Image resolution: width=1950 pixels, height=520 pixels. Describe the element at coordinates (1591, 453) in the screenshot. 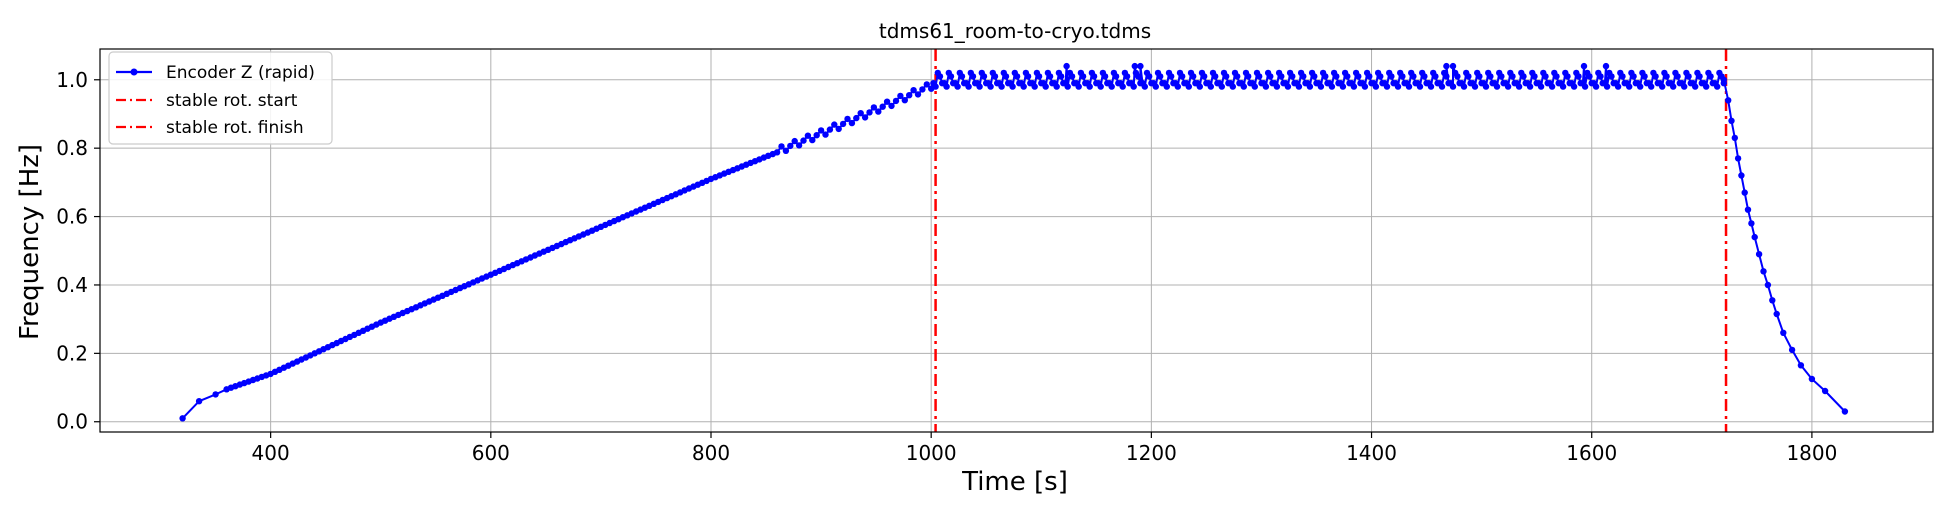

I see `x-tick-label: 1600` at that location.